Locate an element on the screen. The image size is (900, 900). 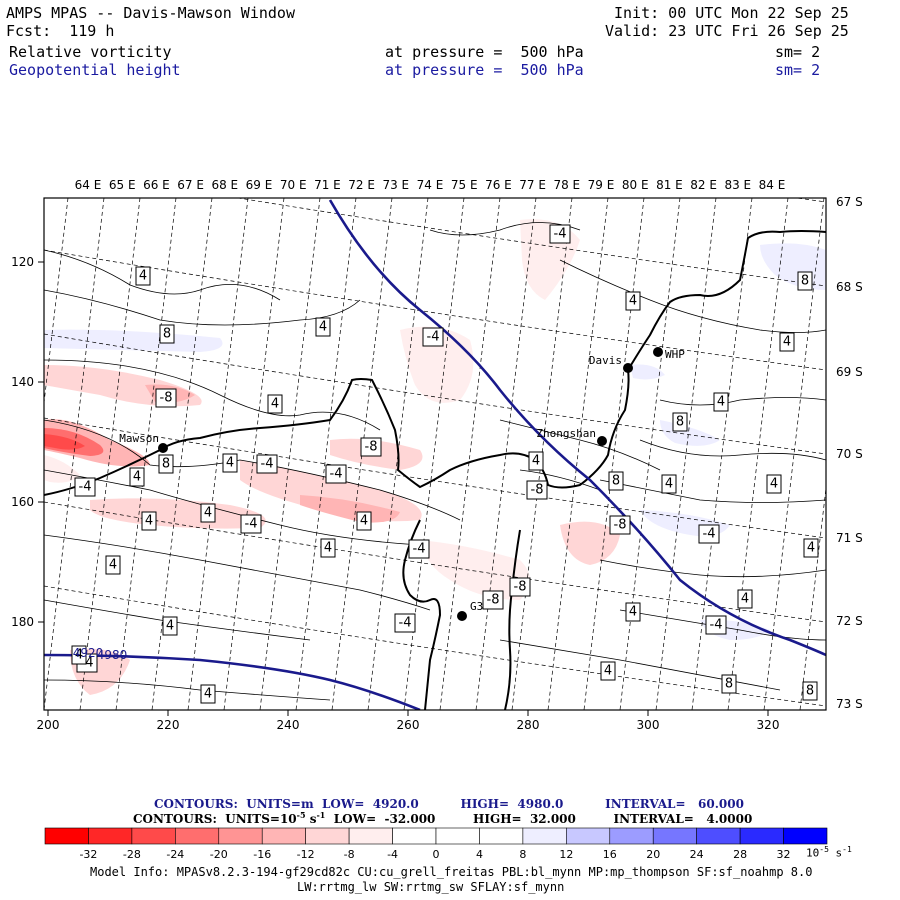
colorbar-label: -16 is located at coordinates (262, 854).